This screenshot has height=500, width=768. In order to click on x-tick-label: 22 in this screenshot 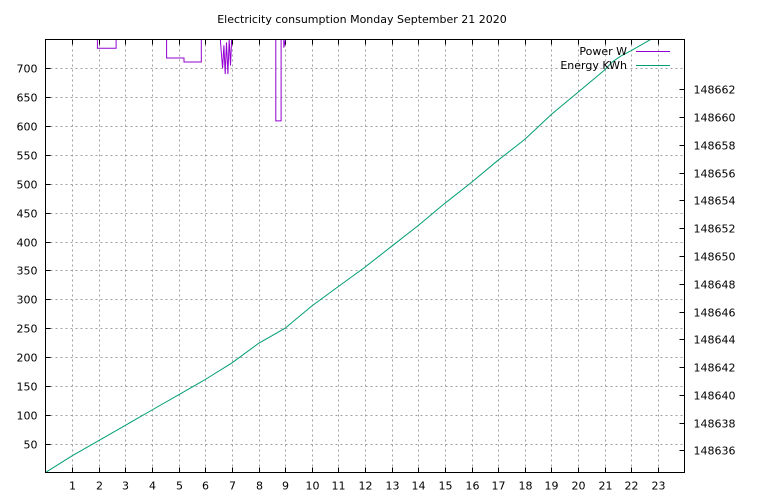, I will do `click(632, 486)`.